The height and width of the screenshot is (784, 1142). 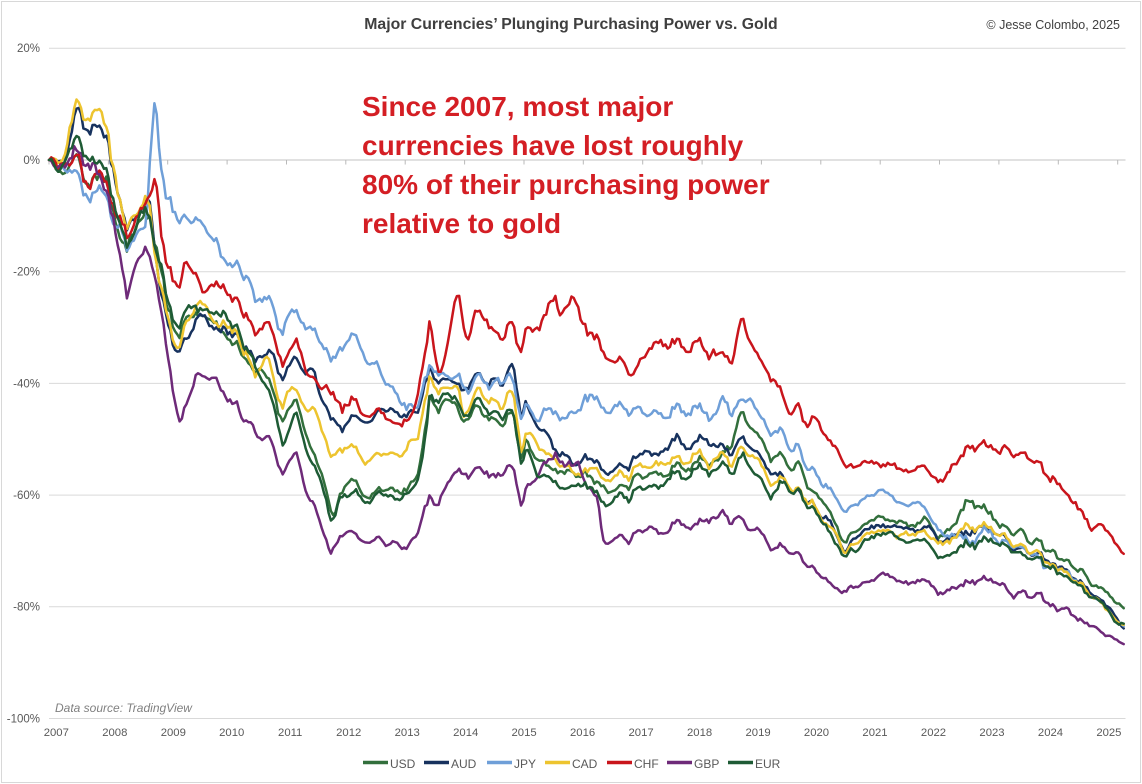 What do you see at coordinates (582, 733) in the screenshot?
I see `svg-text: 2016` at bounding box center [582, 733].